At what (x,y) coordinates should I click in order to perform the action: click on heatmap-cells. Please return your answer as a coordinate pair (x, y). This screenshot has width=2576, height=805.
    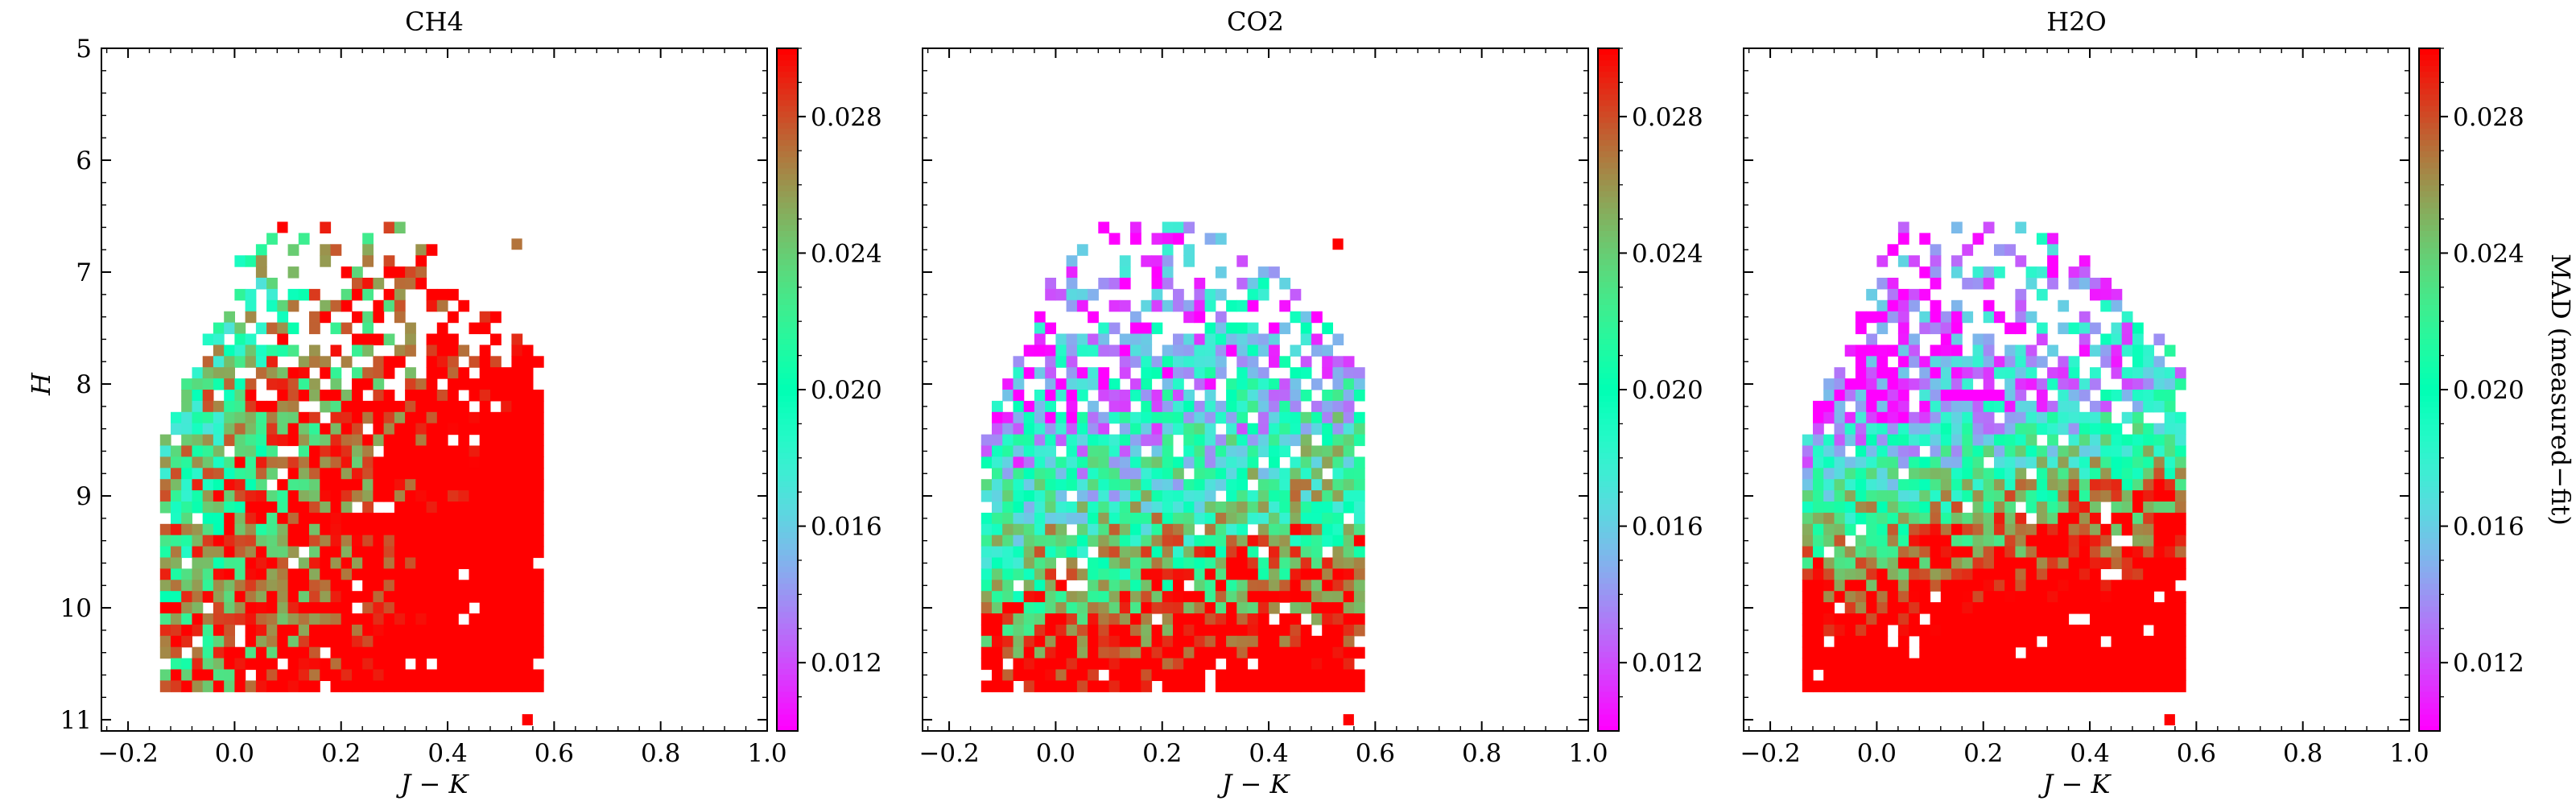
    Looking at the image, I should click on (1994, 473).